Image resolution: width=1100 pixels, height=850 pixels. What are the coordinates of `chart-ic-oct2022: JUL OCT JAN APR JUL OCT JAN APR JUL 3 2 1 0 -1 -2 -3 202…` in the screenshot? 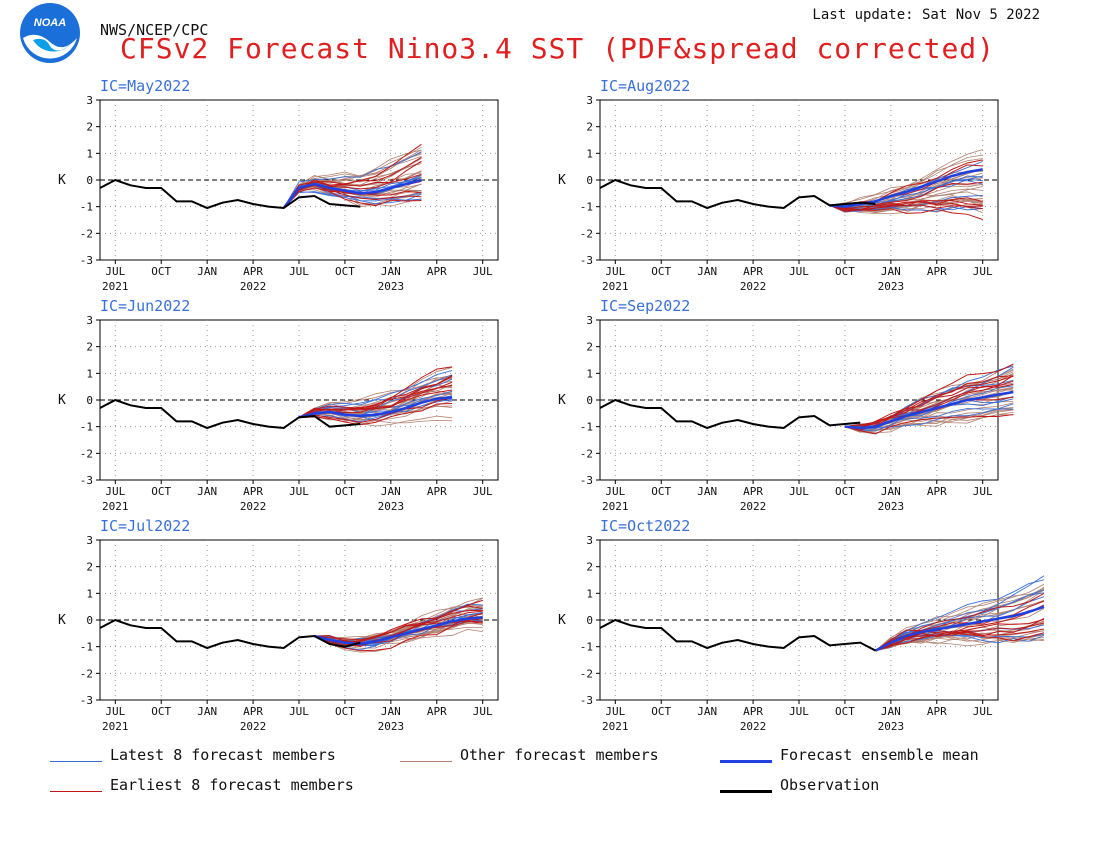 It's located at (801, 625).